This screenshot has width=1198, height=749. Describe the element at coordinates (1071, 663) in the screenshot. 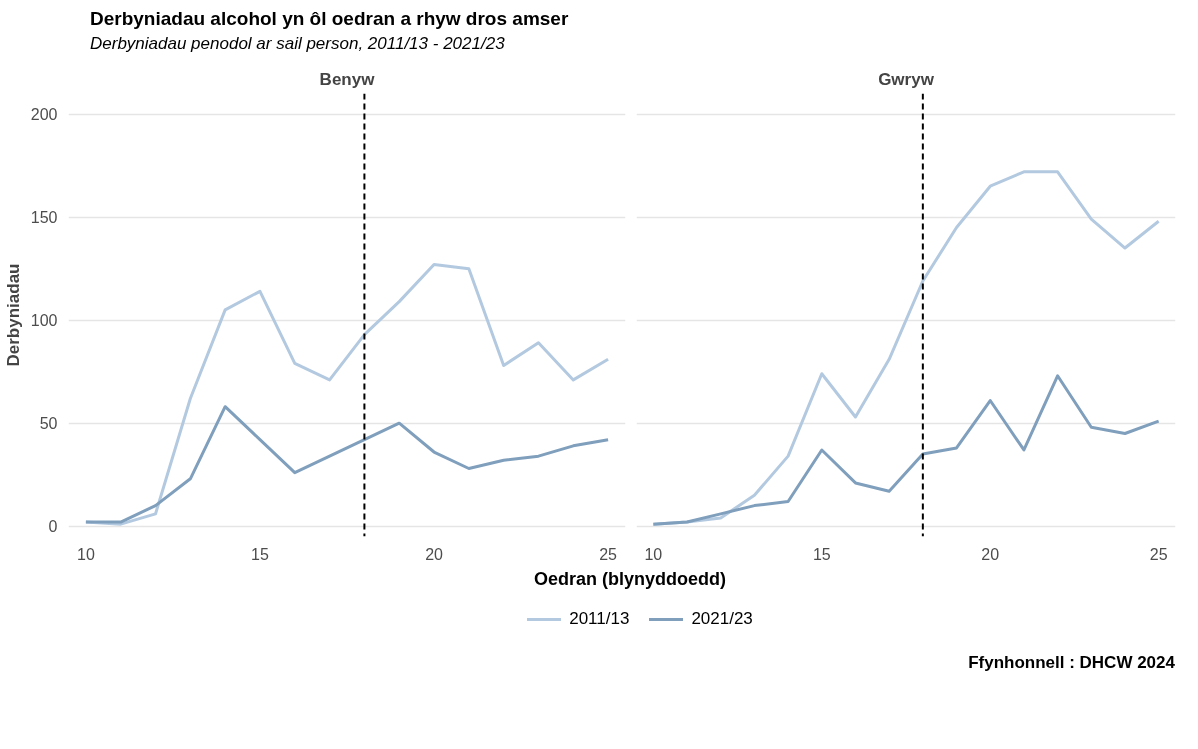

I see `text: Ffynhonnell : DHCW 2024` at that location.